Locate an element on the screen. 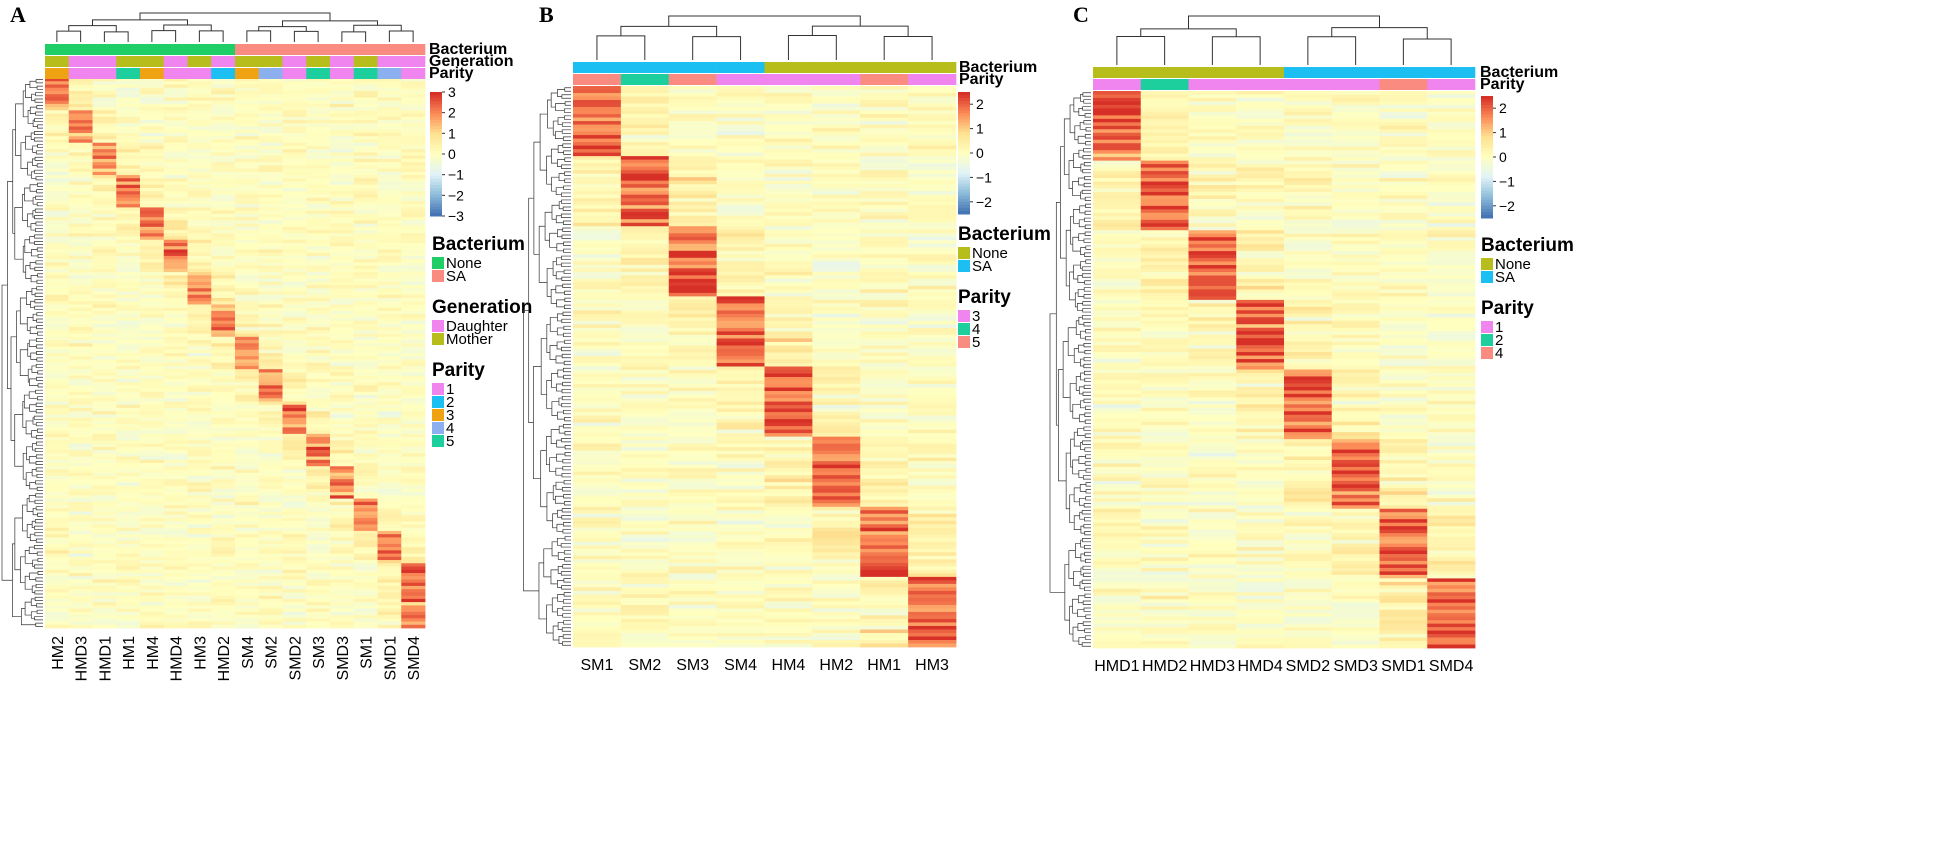  legend-title-parity: Parity is located at coordinates (458, 370).